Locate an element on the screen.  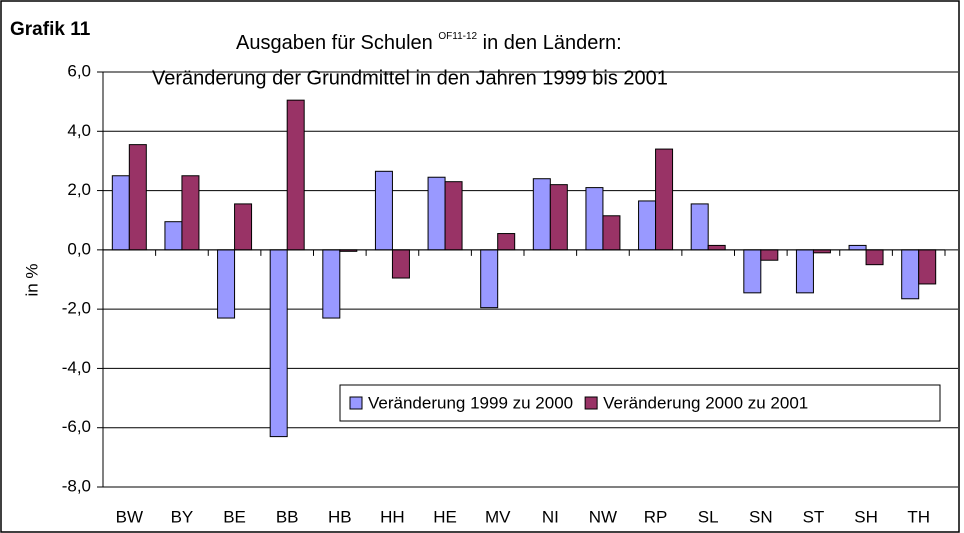
y-tick-label: -4,0 is located at coordinates (76, 367).